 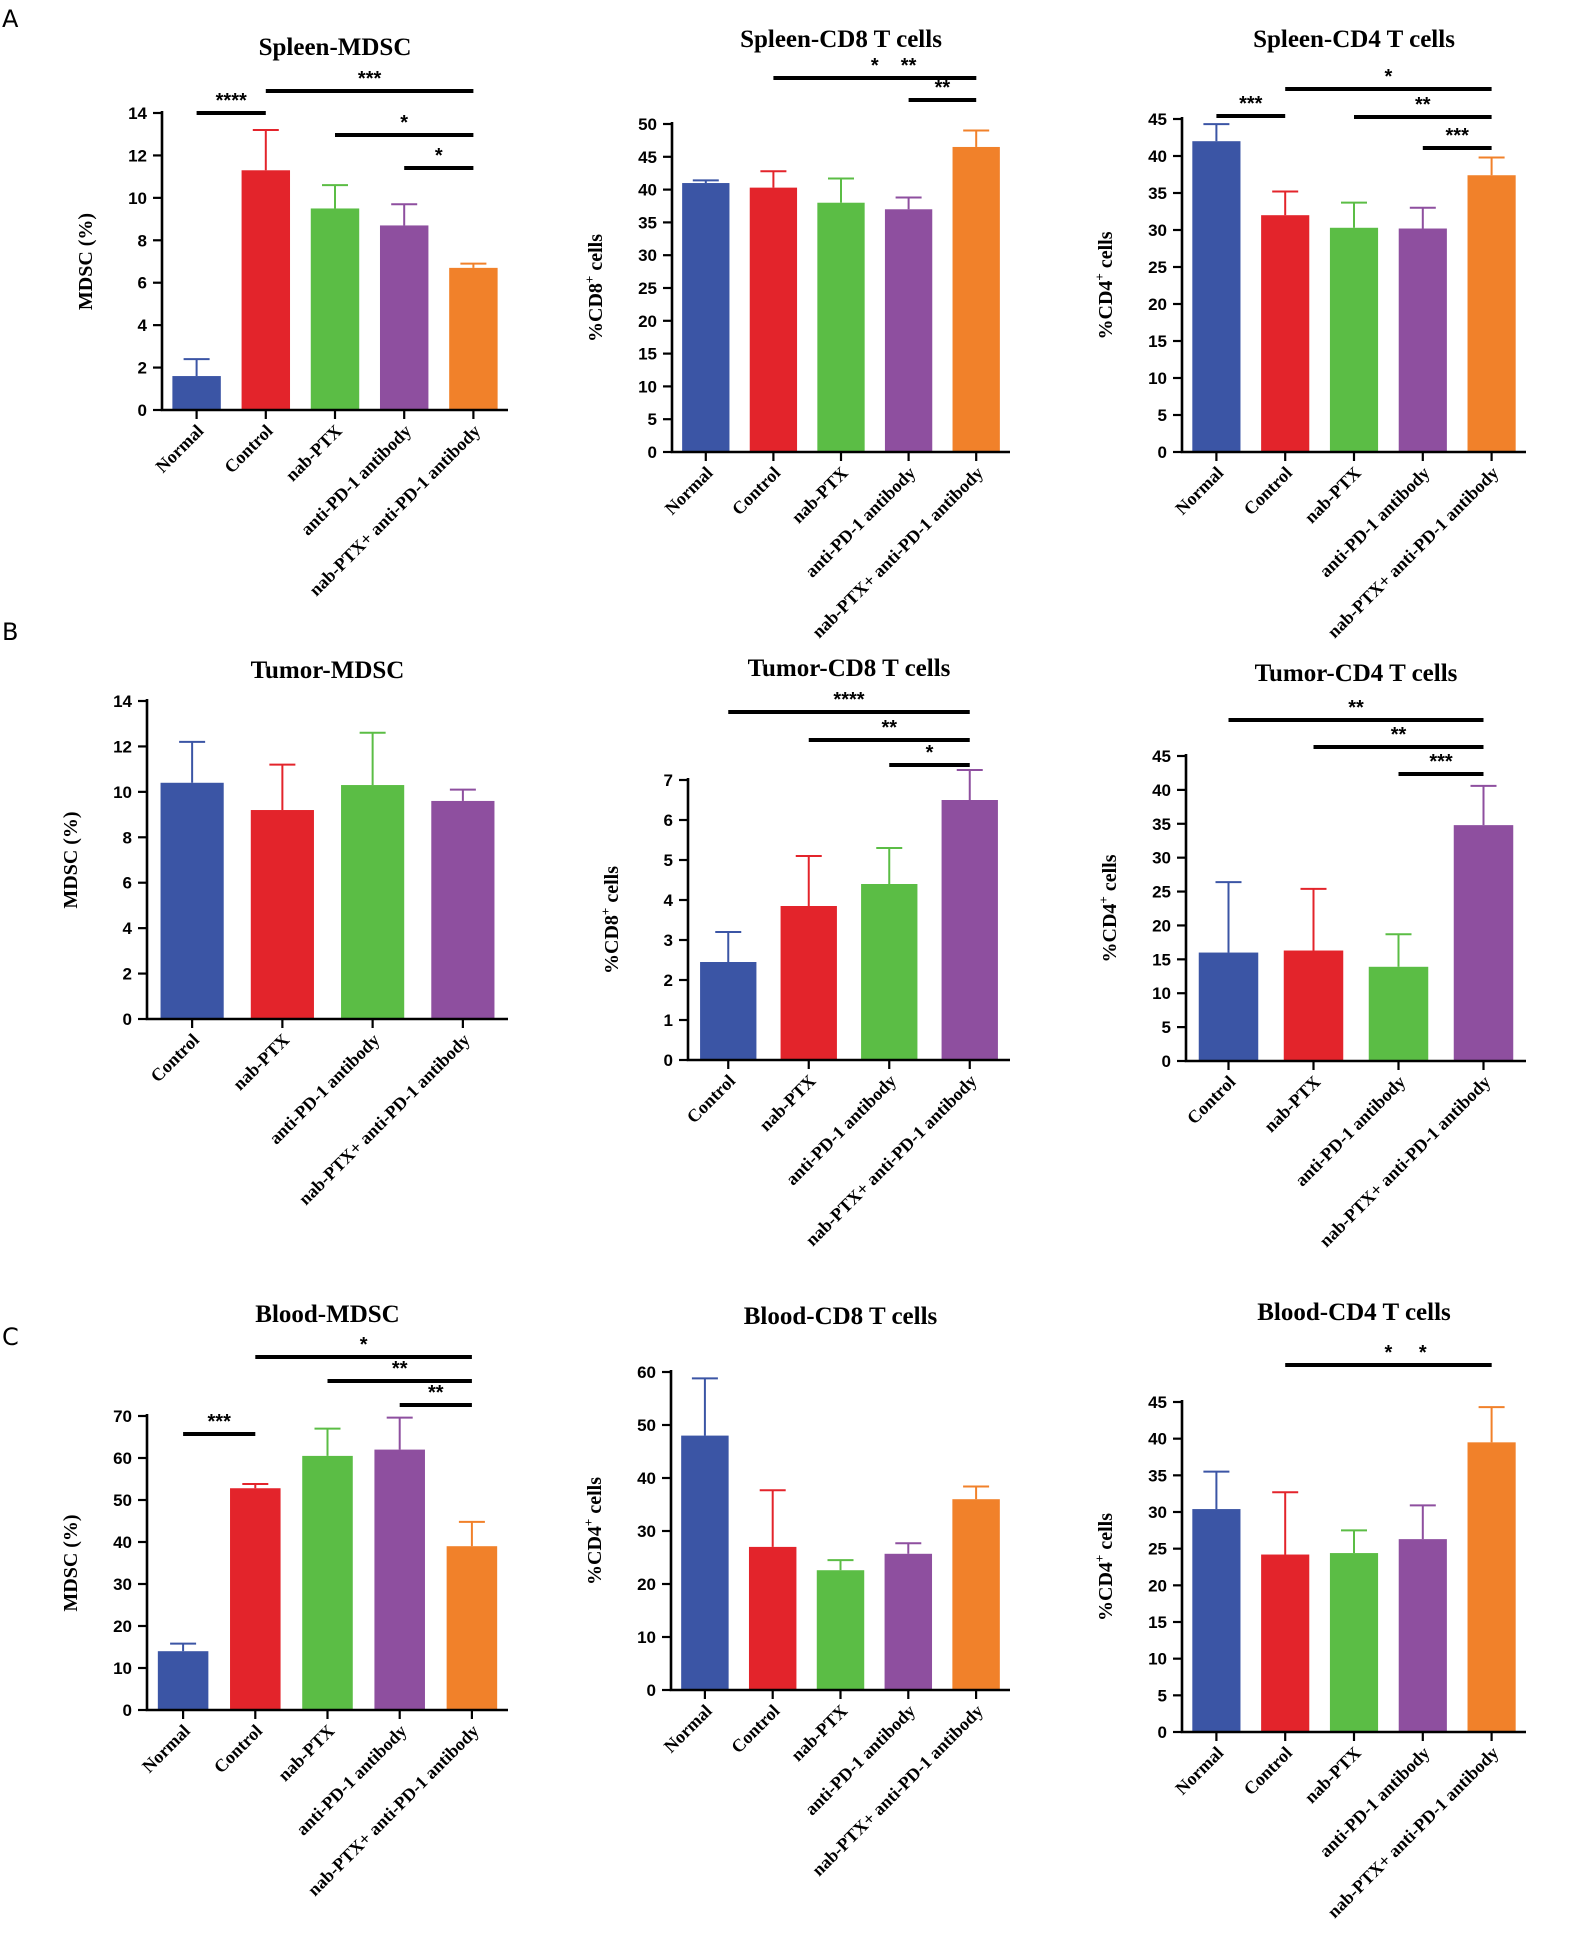 What do you see at coordinates (10, 19) in the screenshot?
I see `panel-label-a: A` at bounding box center [10, 19].